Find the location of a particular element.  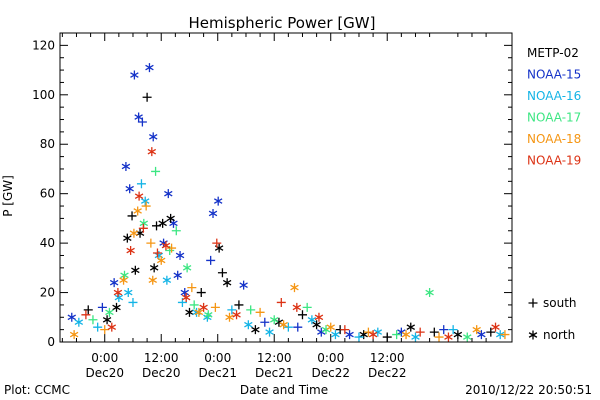

y-tick-label: 80 is located at coordinates (47, 144).